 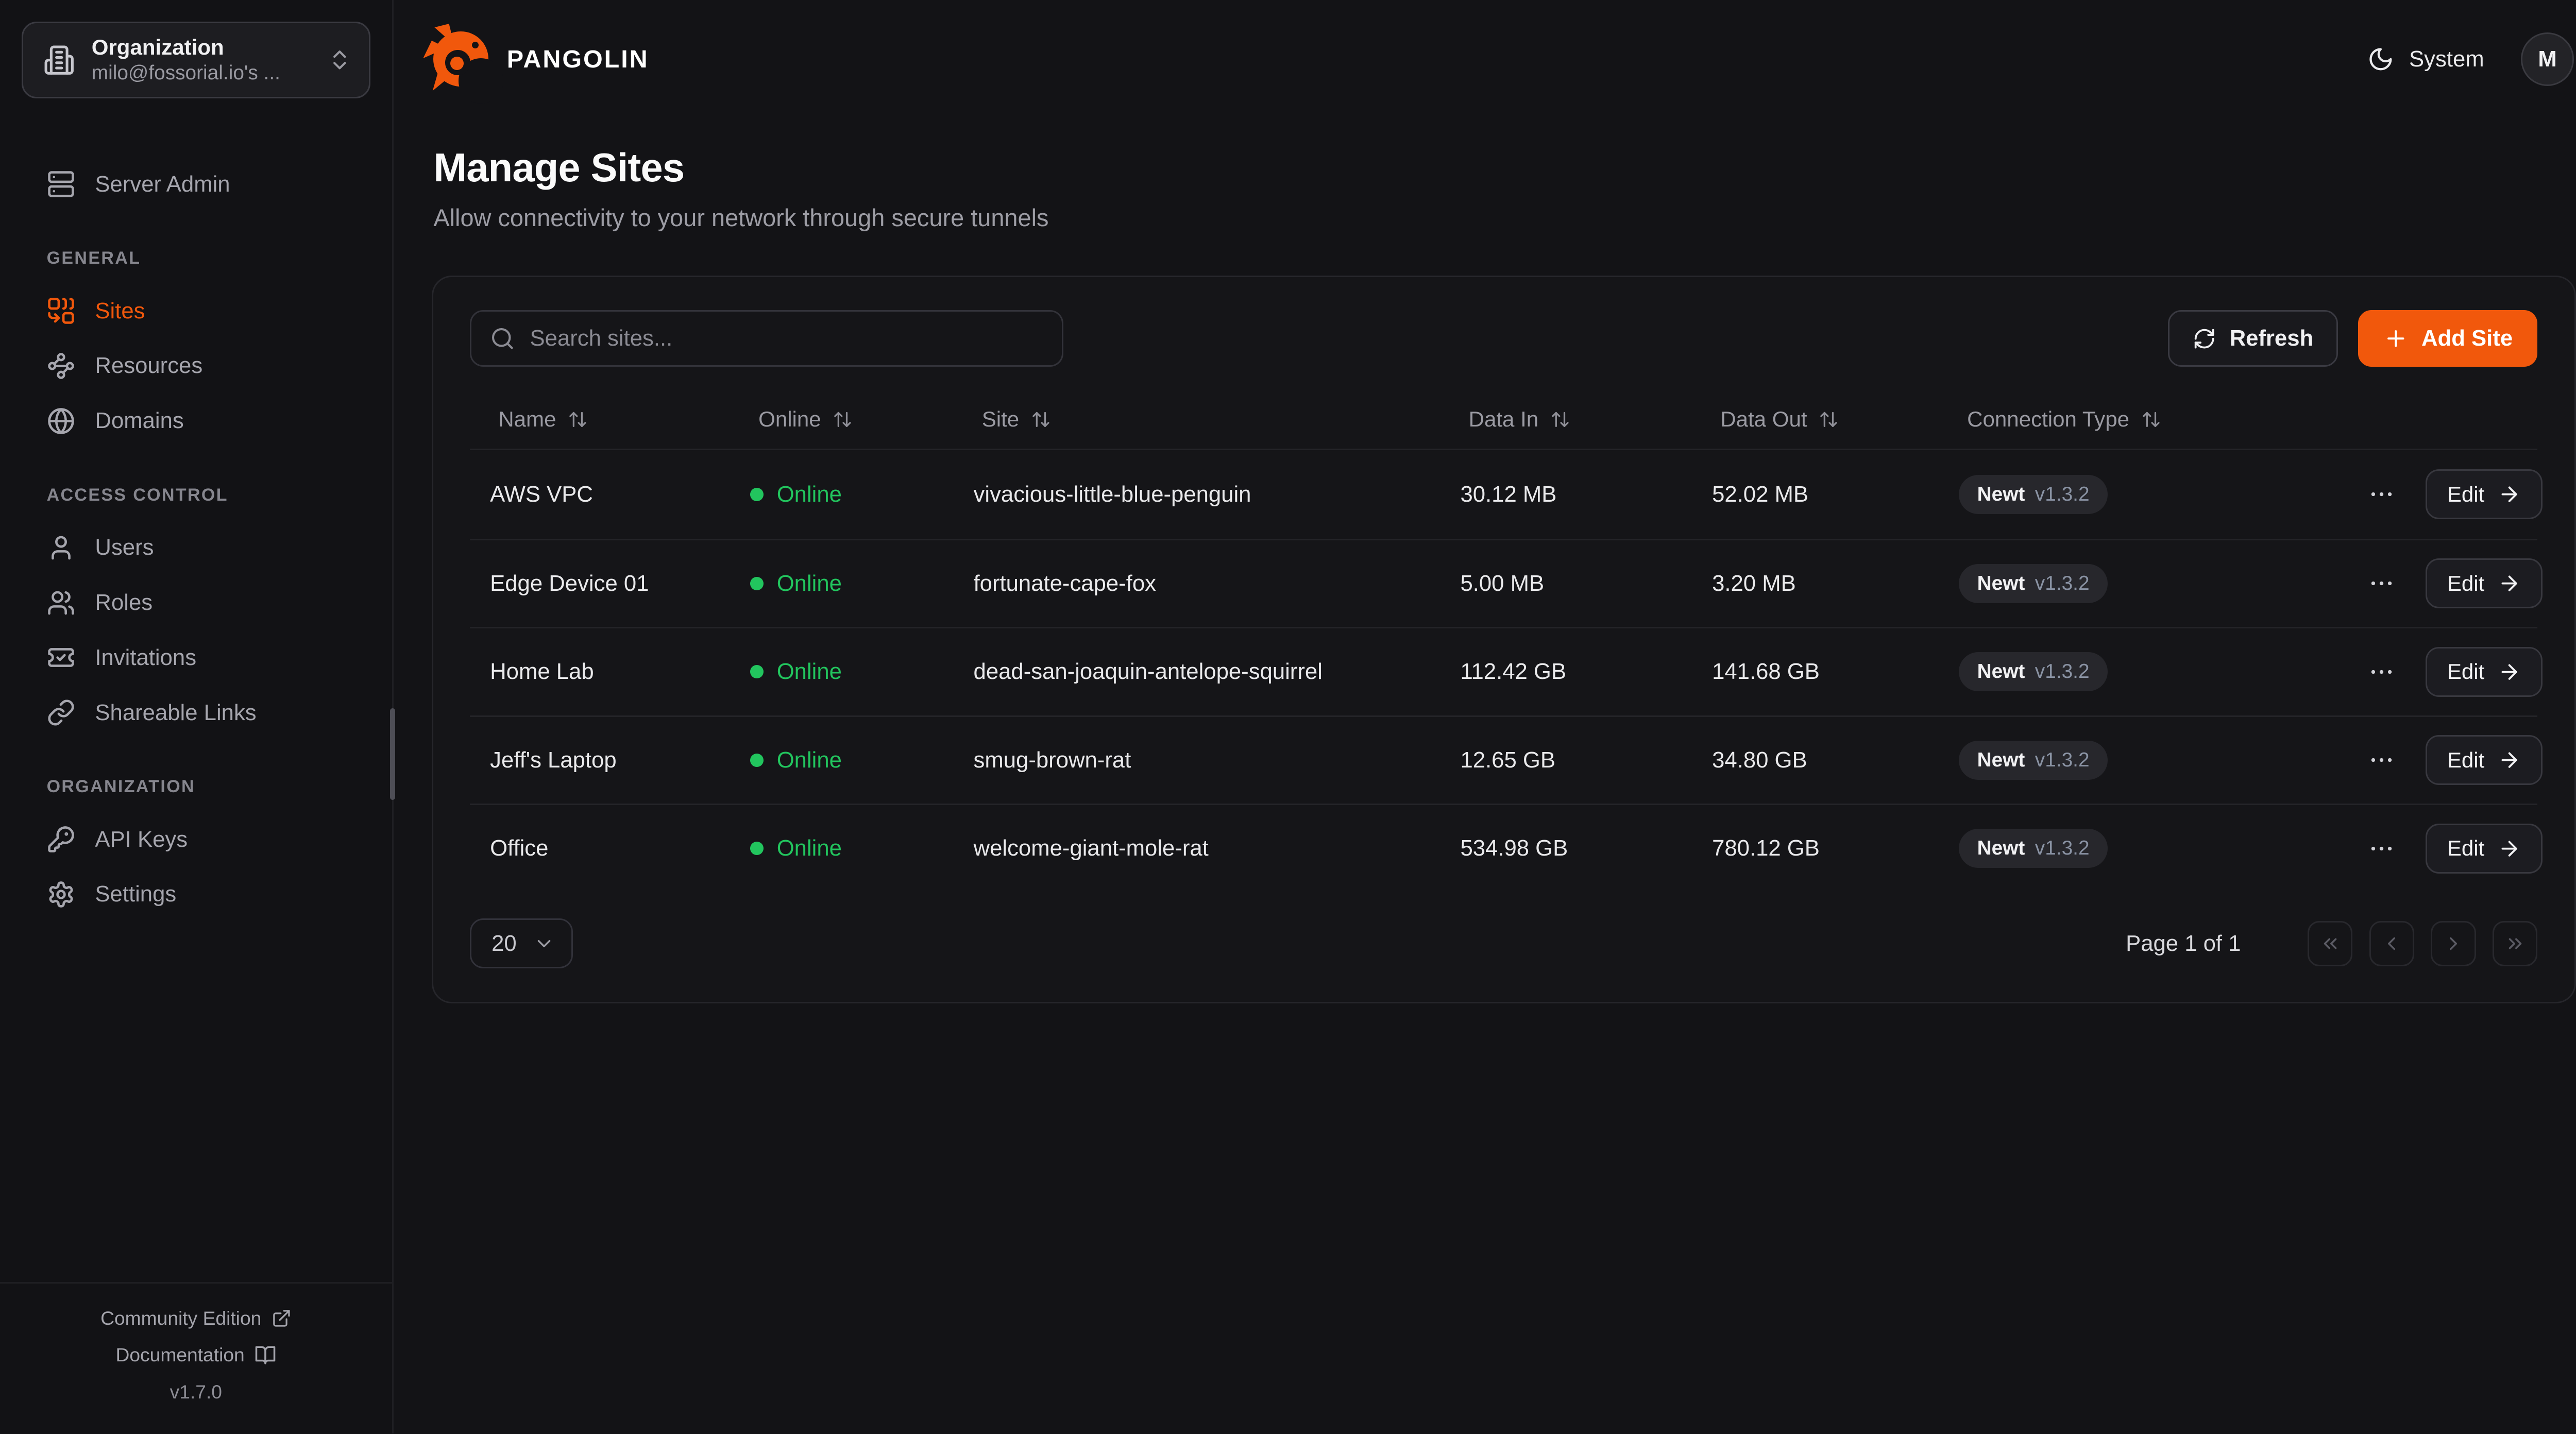 What do you see at coordinates (1514, 848) in the screenshot?
I see `data-in-cell: 534.98 GB` at bounding box center [1514, 848].